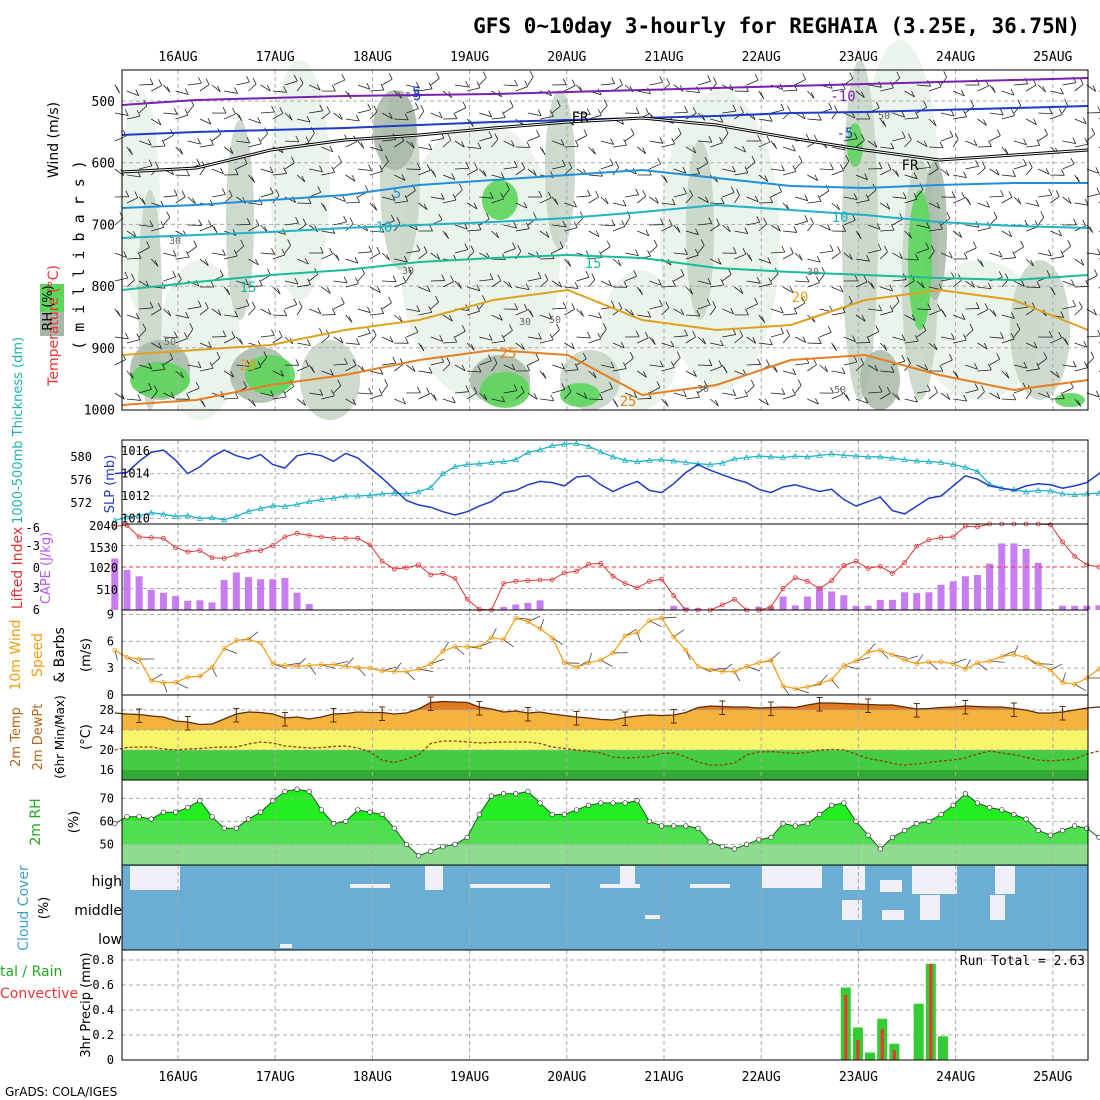 Image resolution: width=1100 pixels, height=1100 pixels. Describe the element at coordinates (604, 188) in the screenshot. I see `isotherm` at that location.